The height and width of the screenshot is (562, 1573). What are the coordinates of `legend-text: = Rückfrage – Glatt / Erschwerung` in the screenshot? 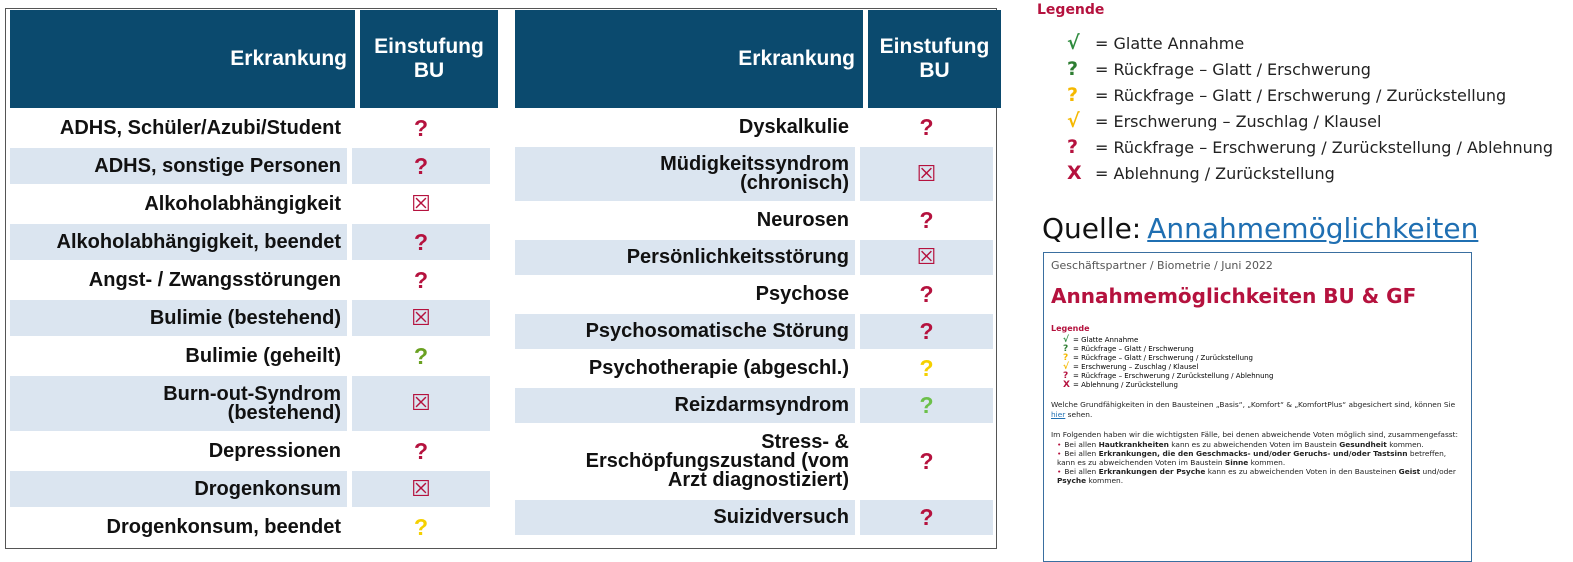 It's located at (1133, 349).